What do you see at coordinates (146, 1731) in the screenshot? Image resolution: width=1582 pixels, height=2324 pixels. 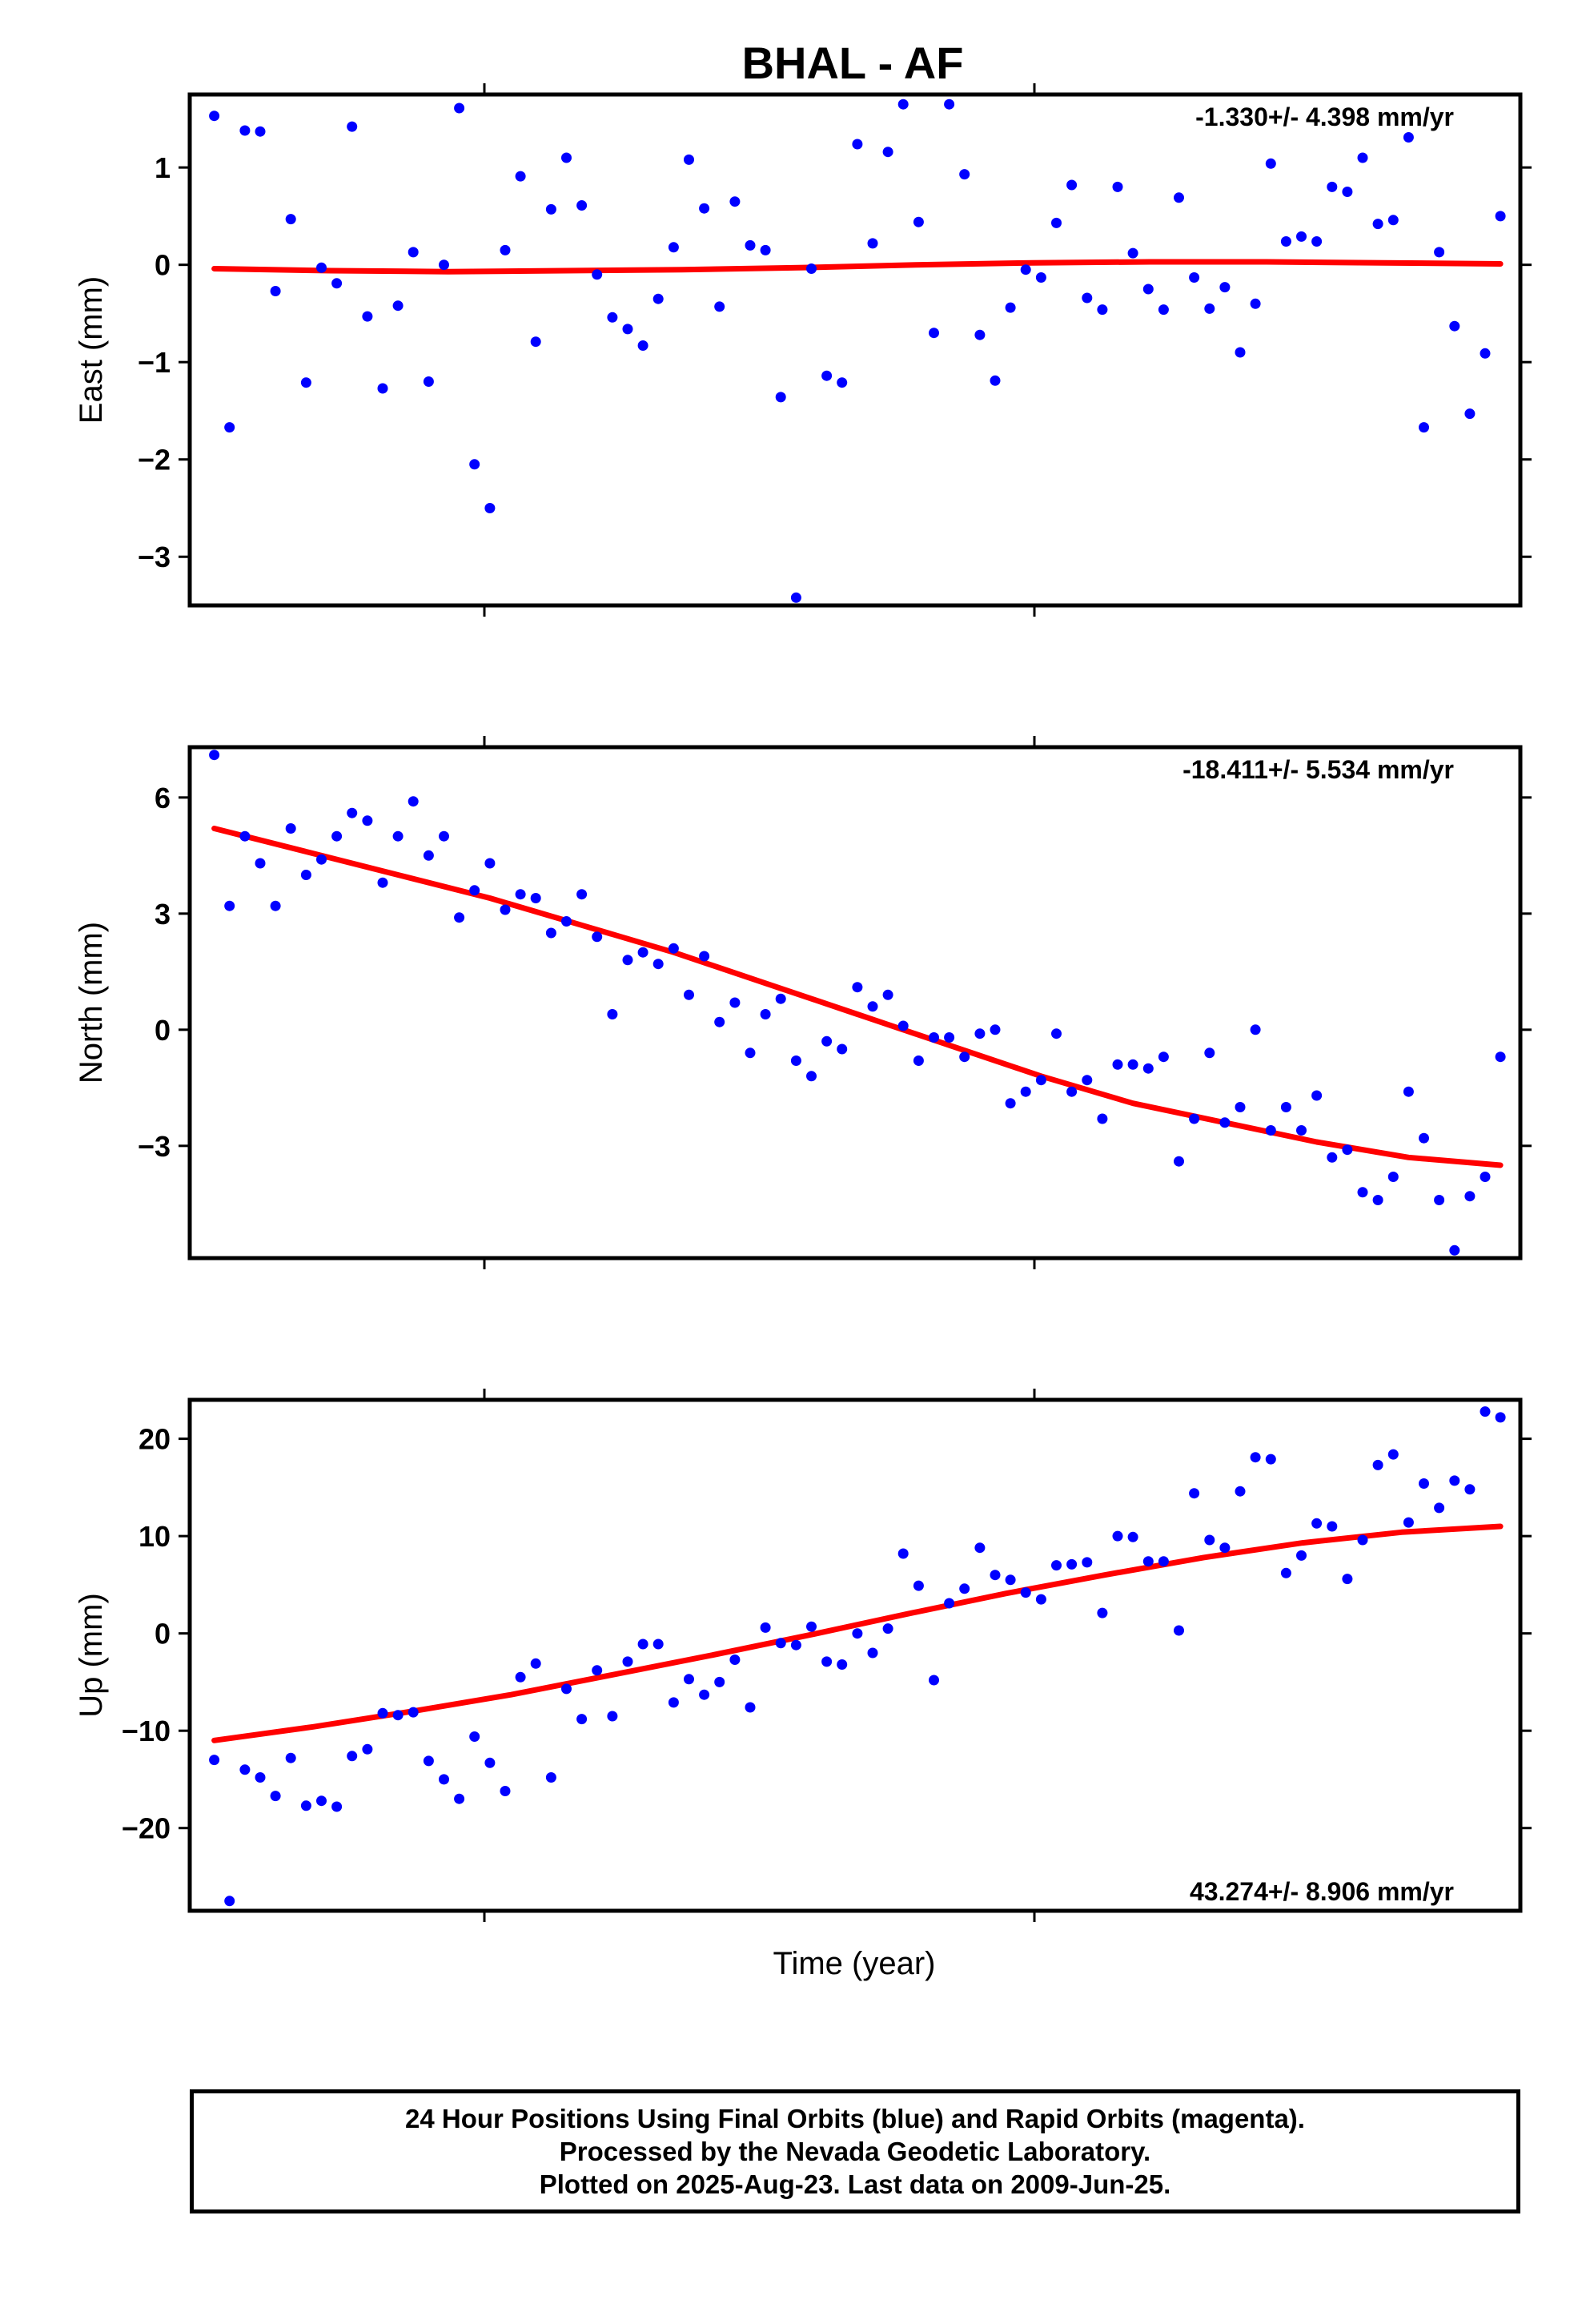 I see `up-ytick-label: −10` at bounding box center [146, 1731].